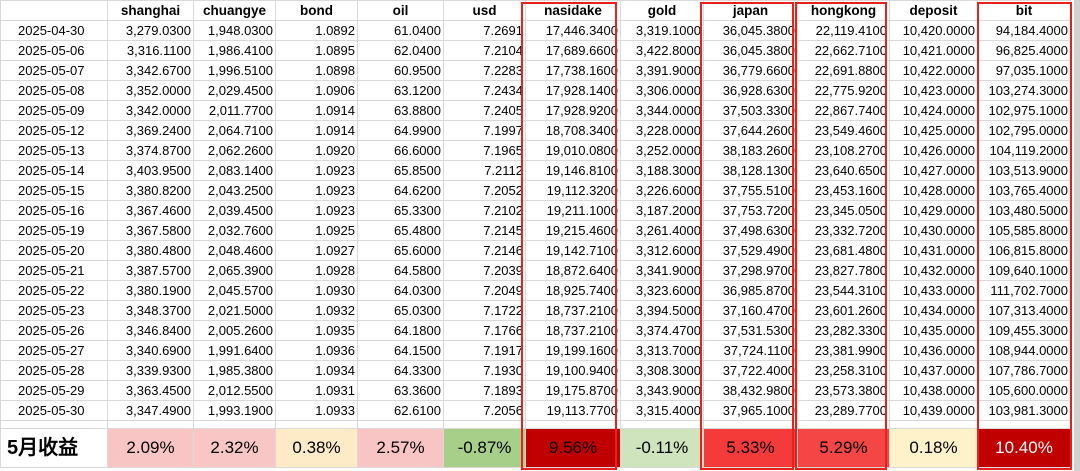 Image resolution: width=1080 pixels, height=471 pixels. Describe the element at coordinates (316, 290) in the screenshot. I see `value-cell-bond: 1.0930` at that location.